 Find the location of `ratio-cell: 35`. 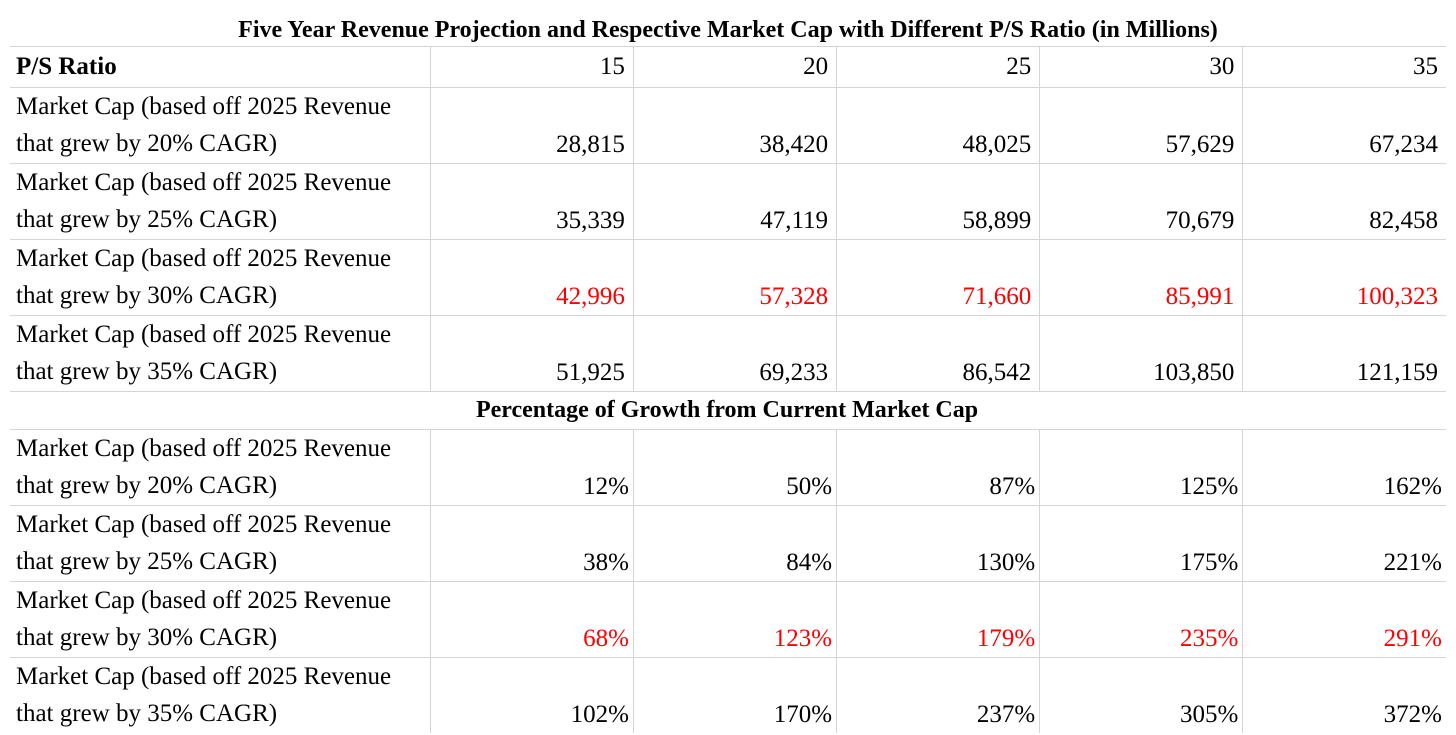

ratio-cell: 35 is located at coordinates (1344, 67).